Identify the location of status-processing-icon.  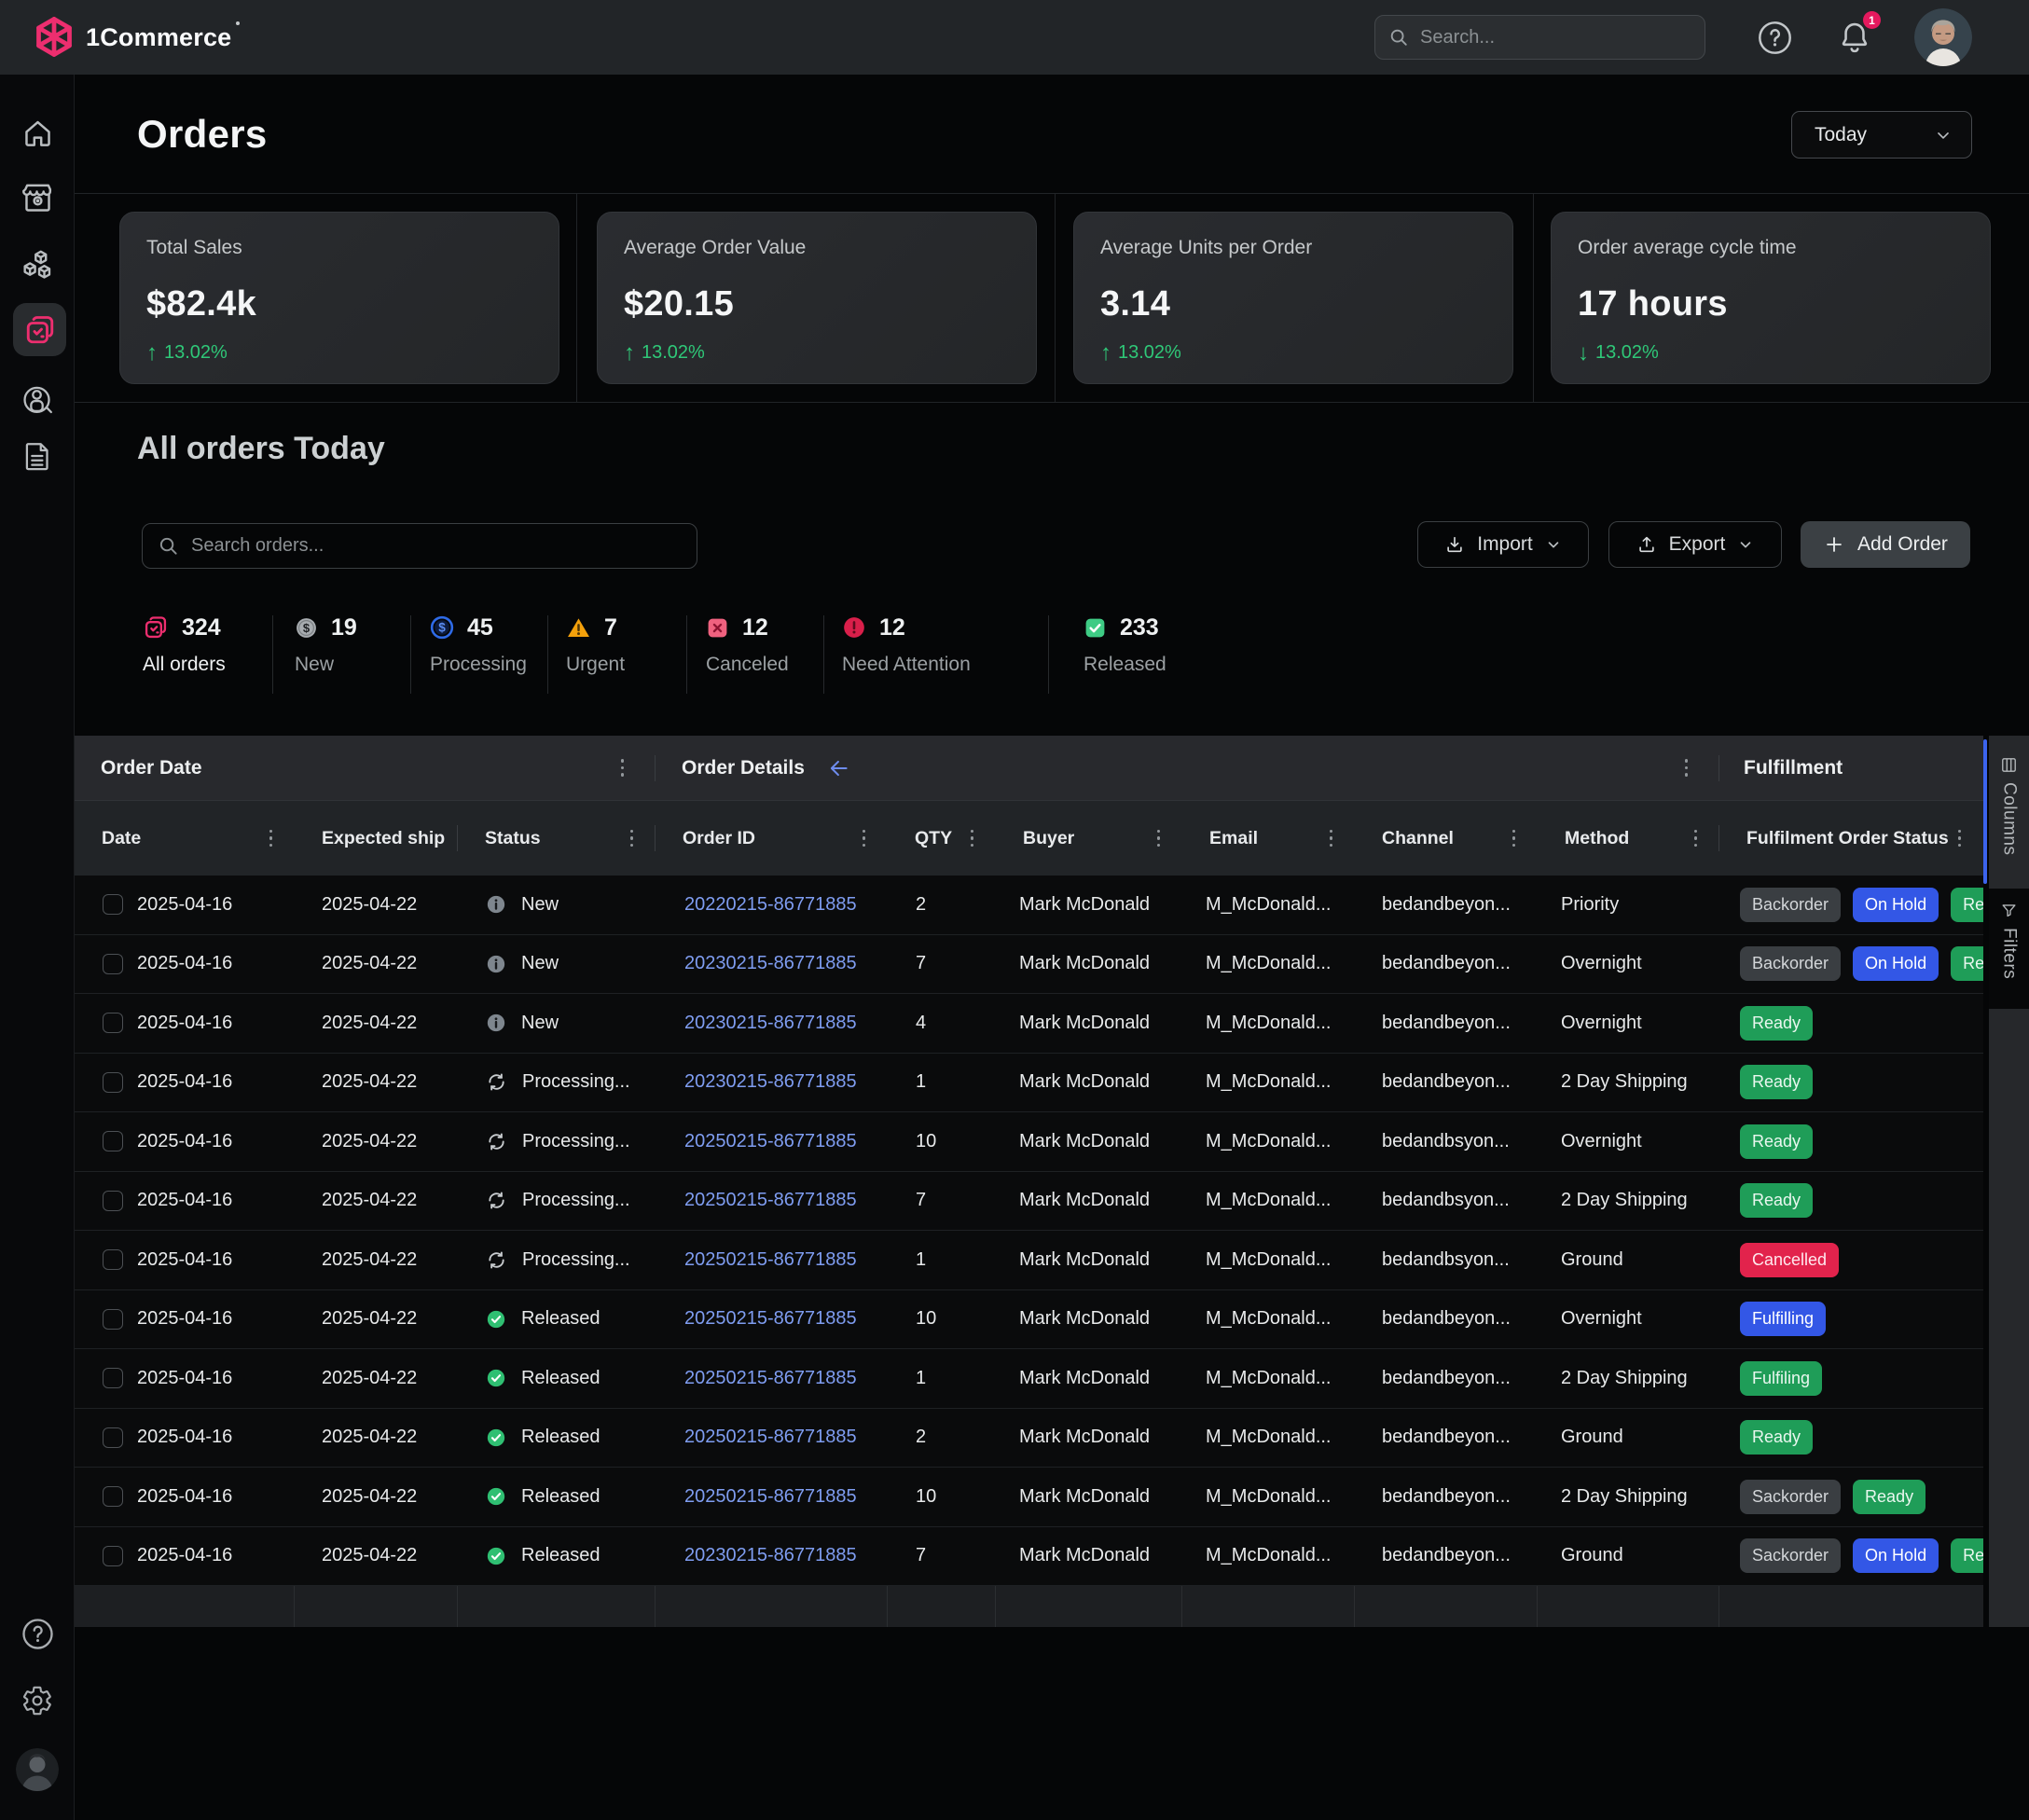
(496, 1260).